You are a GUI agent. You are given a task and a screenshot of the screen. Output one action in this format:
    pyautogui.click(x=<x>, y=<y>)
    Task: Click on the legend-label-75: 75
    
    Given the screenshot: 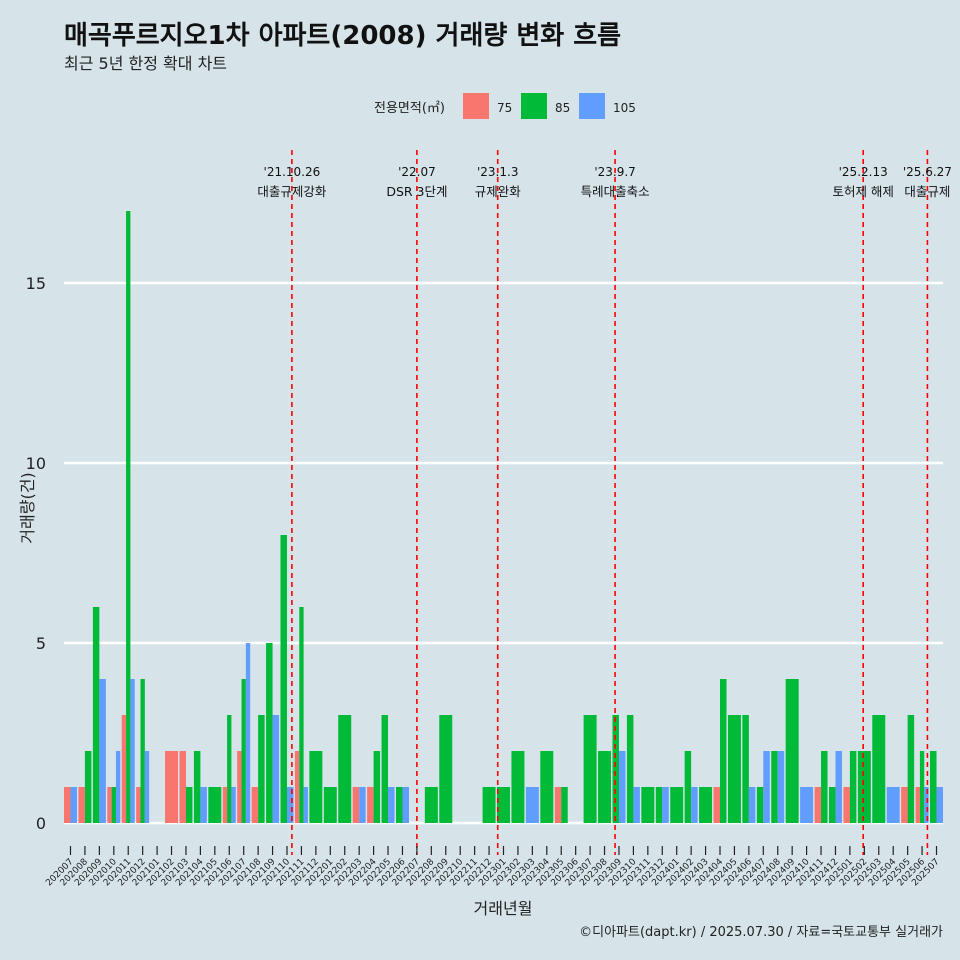 What is the action you would take?
    pyautogui.click(x=504, y=108)
    